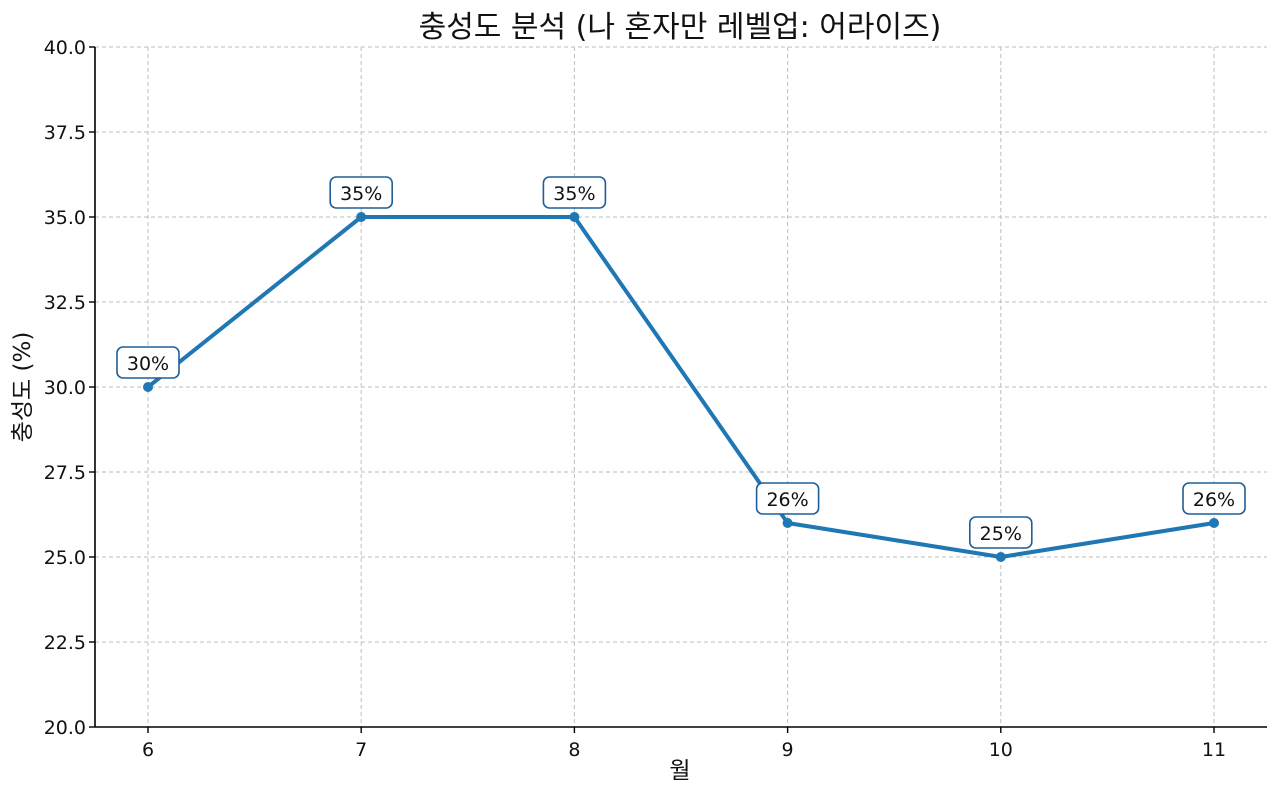 This screenshot has height=796, width=1280. I want to click on x-tick-label: 11, so click(1214, 750).